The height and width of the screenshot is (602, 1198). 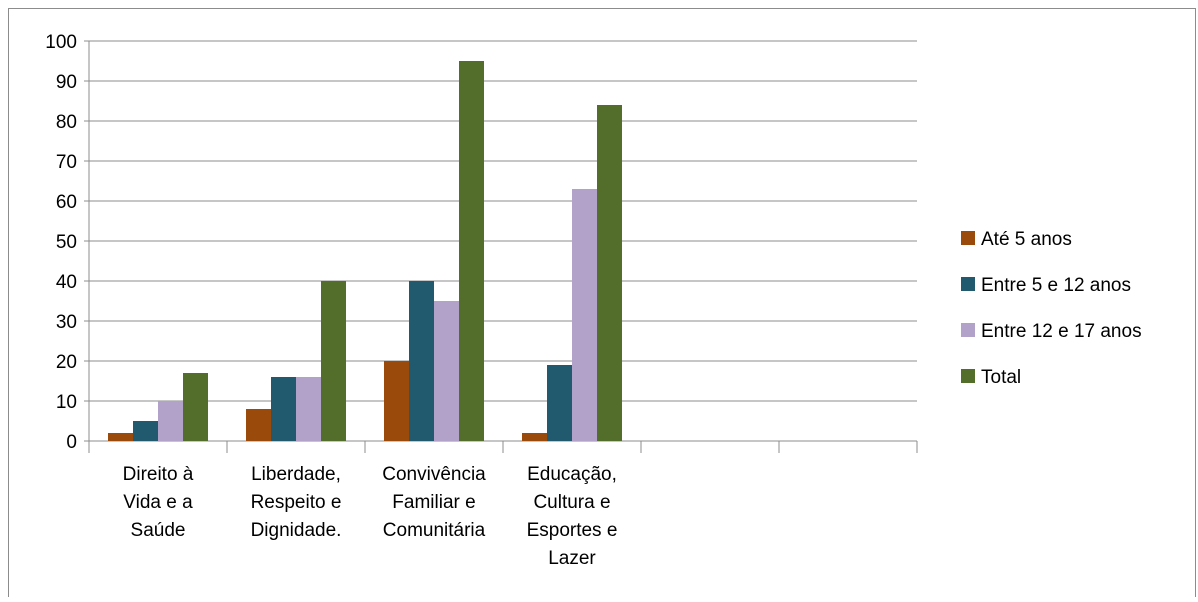 What do you see at coordinates (1026, 239) in the screenshot?
I see `legend-label: Até 5 anos` at bounding box center [1026, 239].